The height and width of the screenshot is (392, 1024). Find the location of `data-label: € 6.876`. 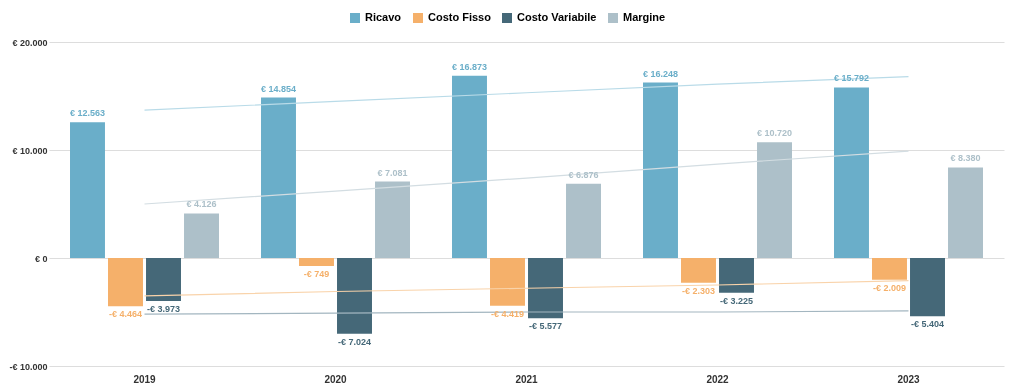

data-label: € 6.876 is located at coordinates (583, 174).